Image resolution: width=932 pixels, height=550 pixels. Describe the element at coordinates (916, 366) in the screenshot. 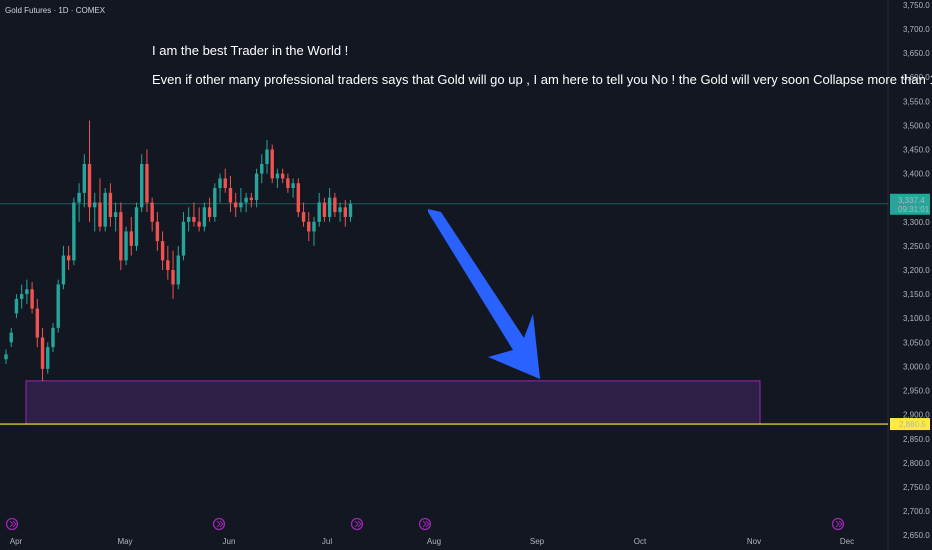

I see `price-tick-label: 3,000.0` at that location.